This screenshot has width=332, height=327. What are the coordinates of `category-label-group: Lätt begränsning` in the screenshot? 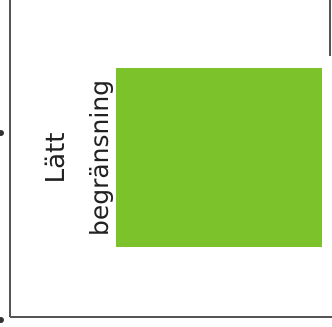 It's located at (77, 158).